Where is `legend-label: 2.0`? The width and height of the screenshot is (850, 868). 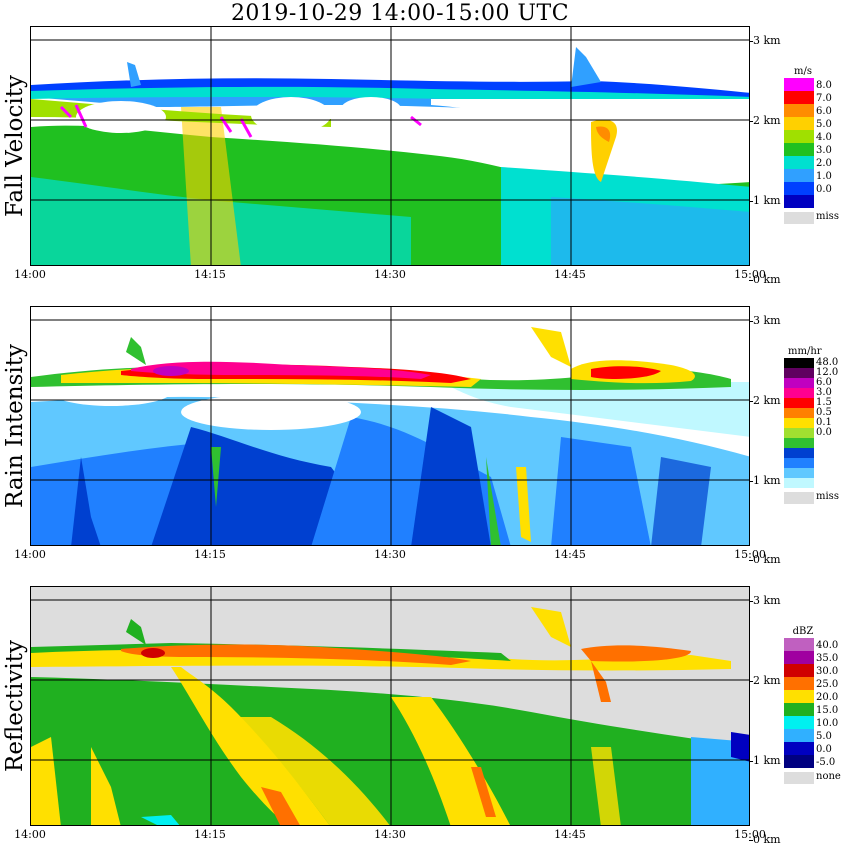
legend-label: 2.0 is located at coordinates (824, 163).